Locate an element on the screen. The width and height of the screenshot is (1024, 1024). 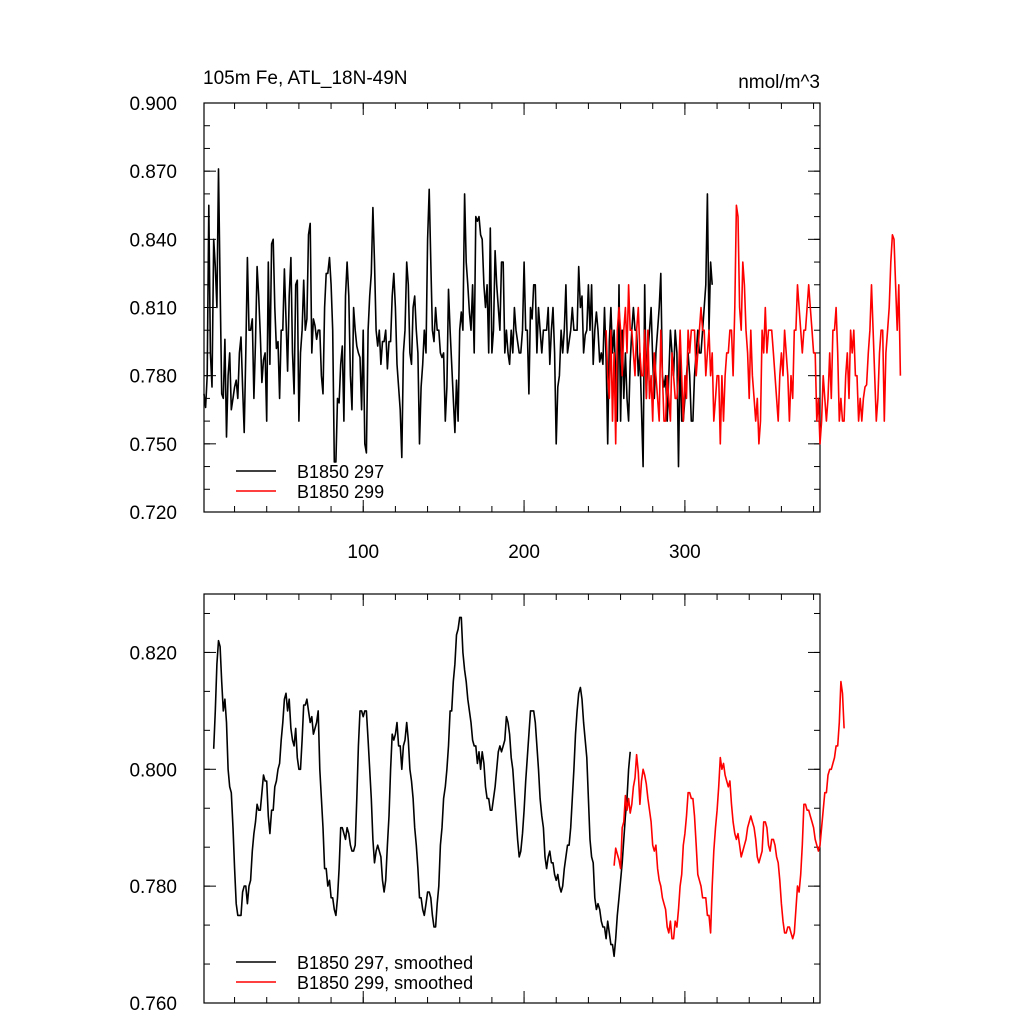
legend-label: B1850 297, smoothed is located at coordinates (385, 963).